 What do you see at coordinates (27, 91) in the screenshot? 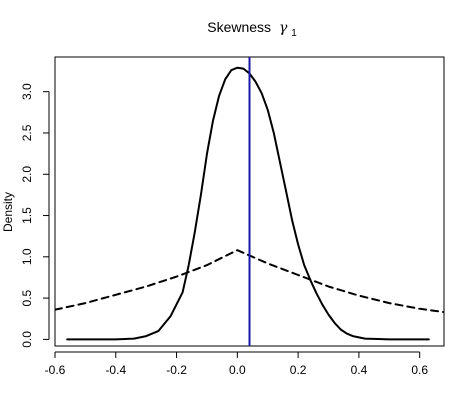
I see `y-tick-label: 3.0` at bounding box center [27, 91].